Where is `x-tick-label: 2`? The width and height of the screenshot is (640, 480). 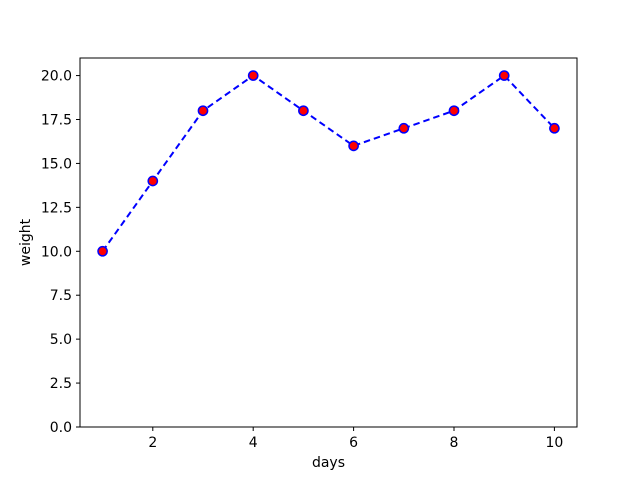 x-tick-label: 2 is located at coordinates (152, 443).